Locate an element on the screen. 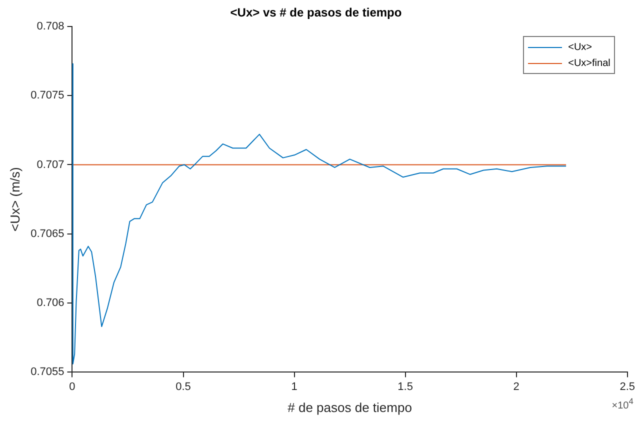 Image resolution: width=638 pixels, height=428 pixels. chart-title: <Ux> vs # de pasos de tiempo is located at coordinates (316, 13).